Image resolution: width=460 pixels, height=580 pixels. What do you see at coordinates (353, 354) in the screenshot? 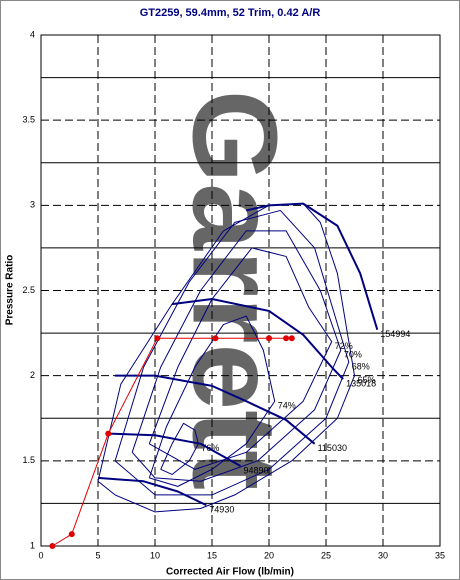
I see `series-label: 70%` at bounding box center [353, 354].